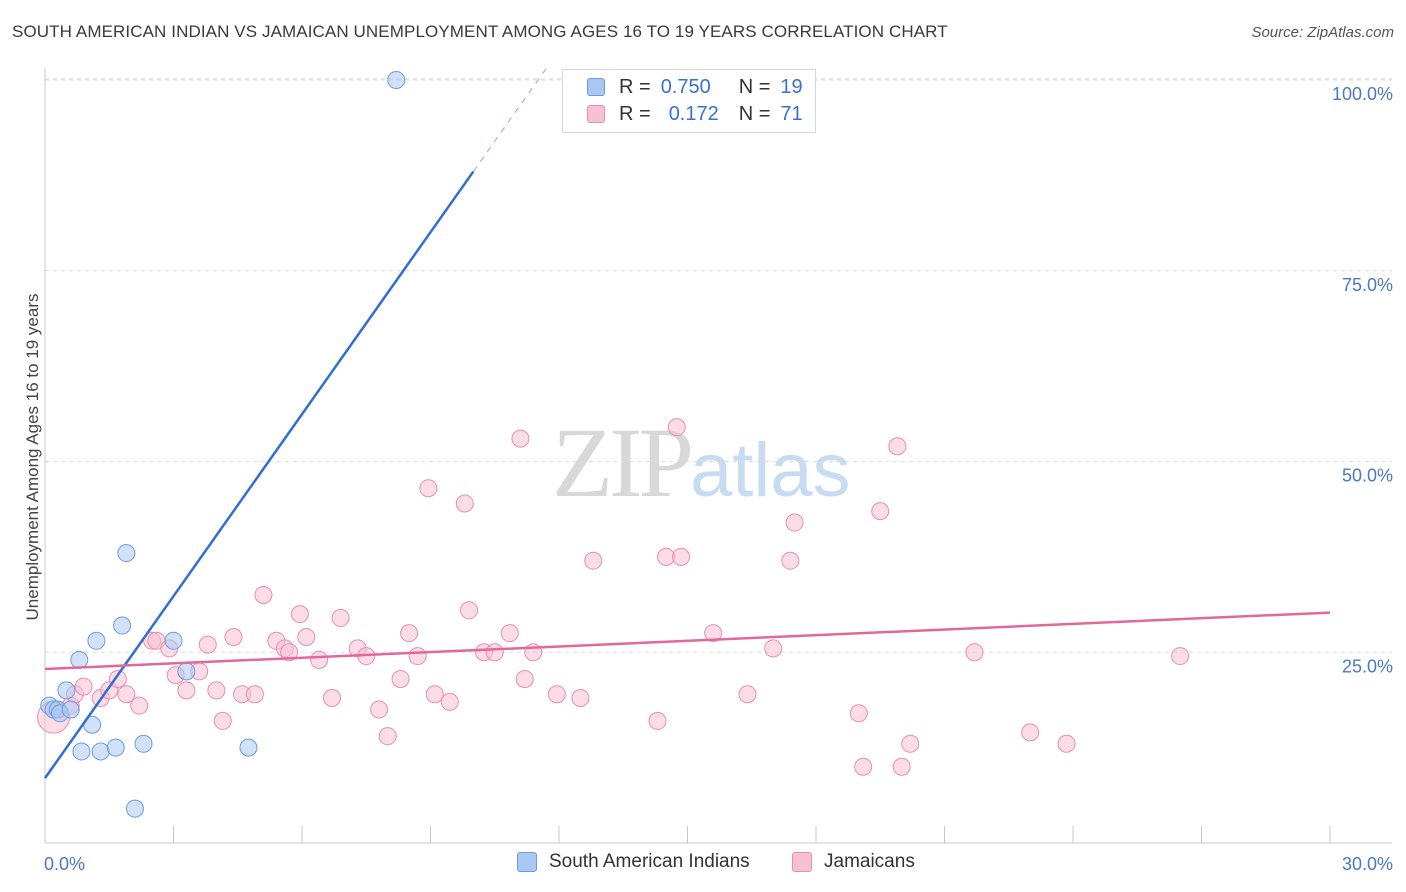 The height and width of the screenshot is (892, 1406). What do you see at coordinates (596, 114) in the screenshot?
I see `legend-swatch-pink` at bounding box center [596, 114].